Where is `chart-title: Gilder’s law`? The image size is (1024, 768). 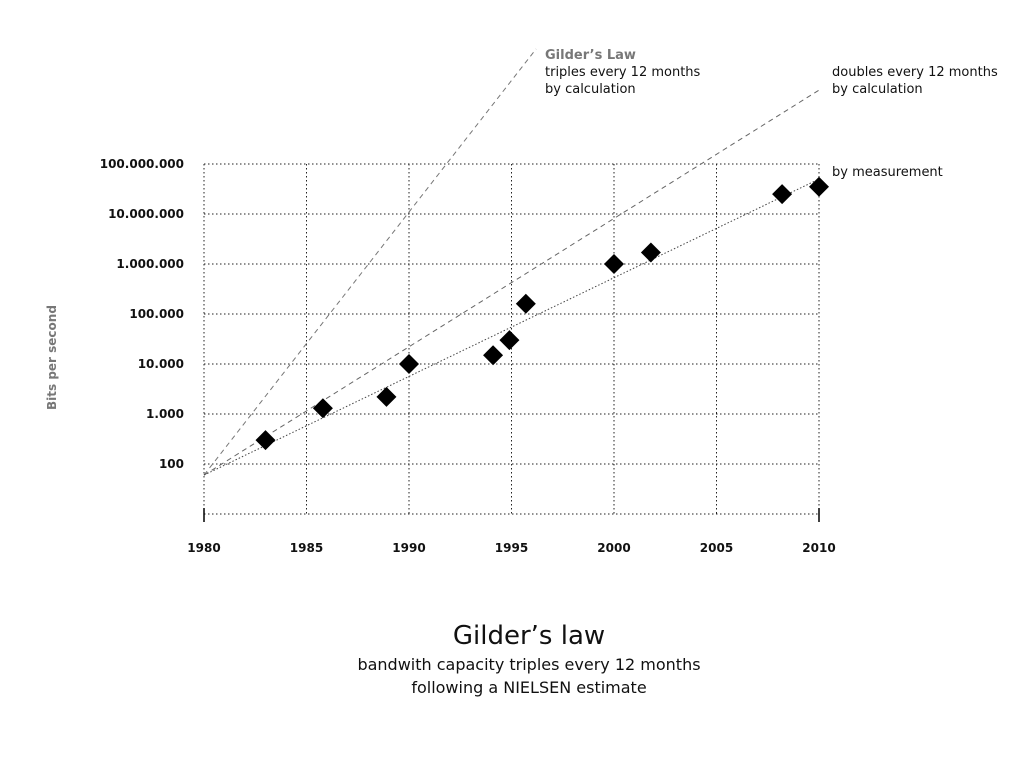 chart-title: Gilder’s law is located at coordinates (529, 636).